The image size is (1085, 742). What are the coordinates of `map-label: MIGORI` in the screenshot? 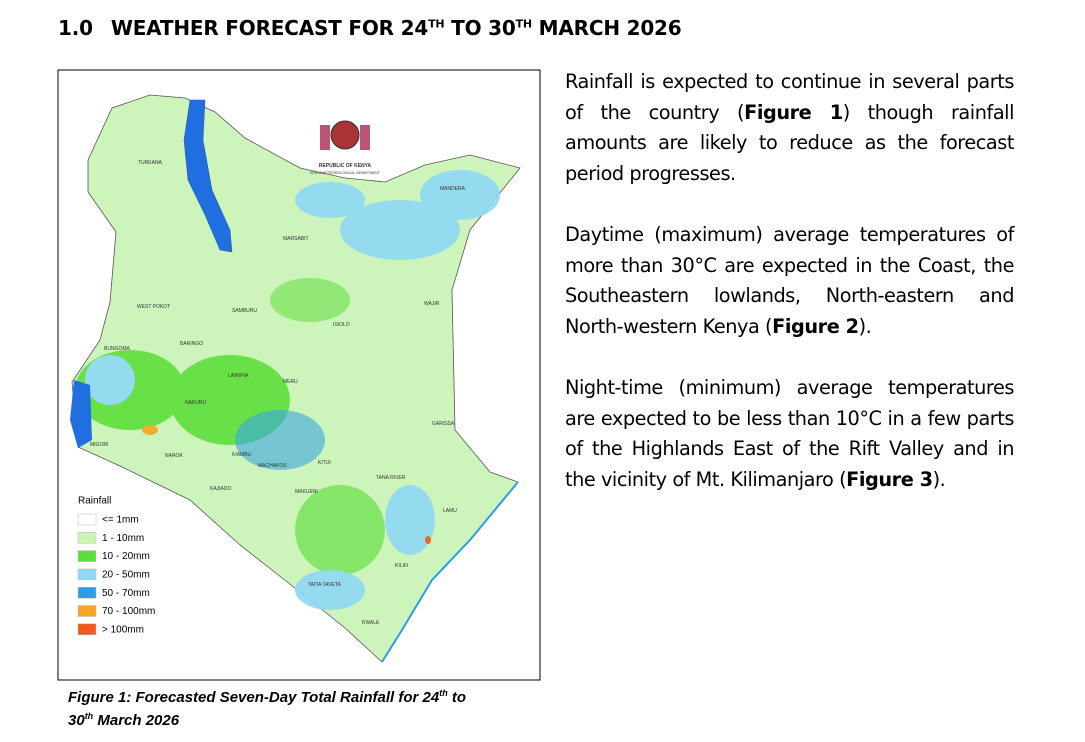 It's located at (99, 445).